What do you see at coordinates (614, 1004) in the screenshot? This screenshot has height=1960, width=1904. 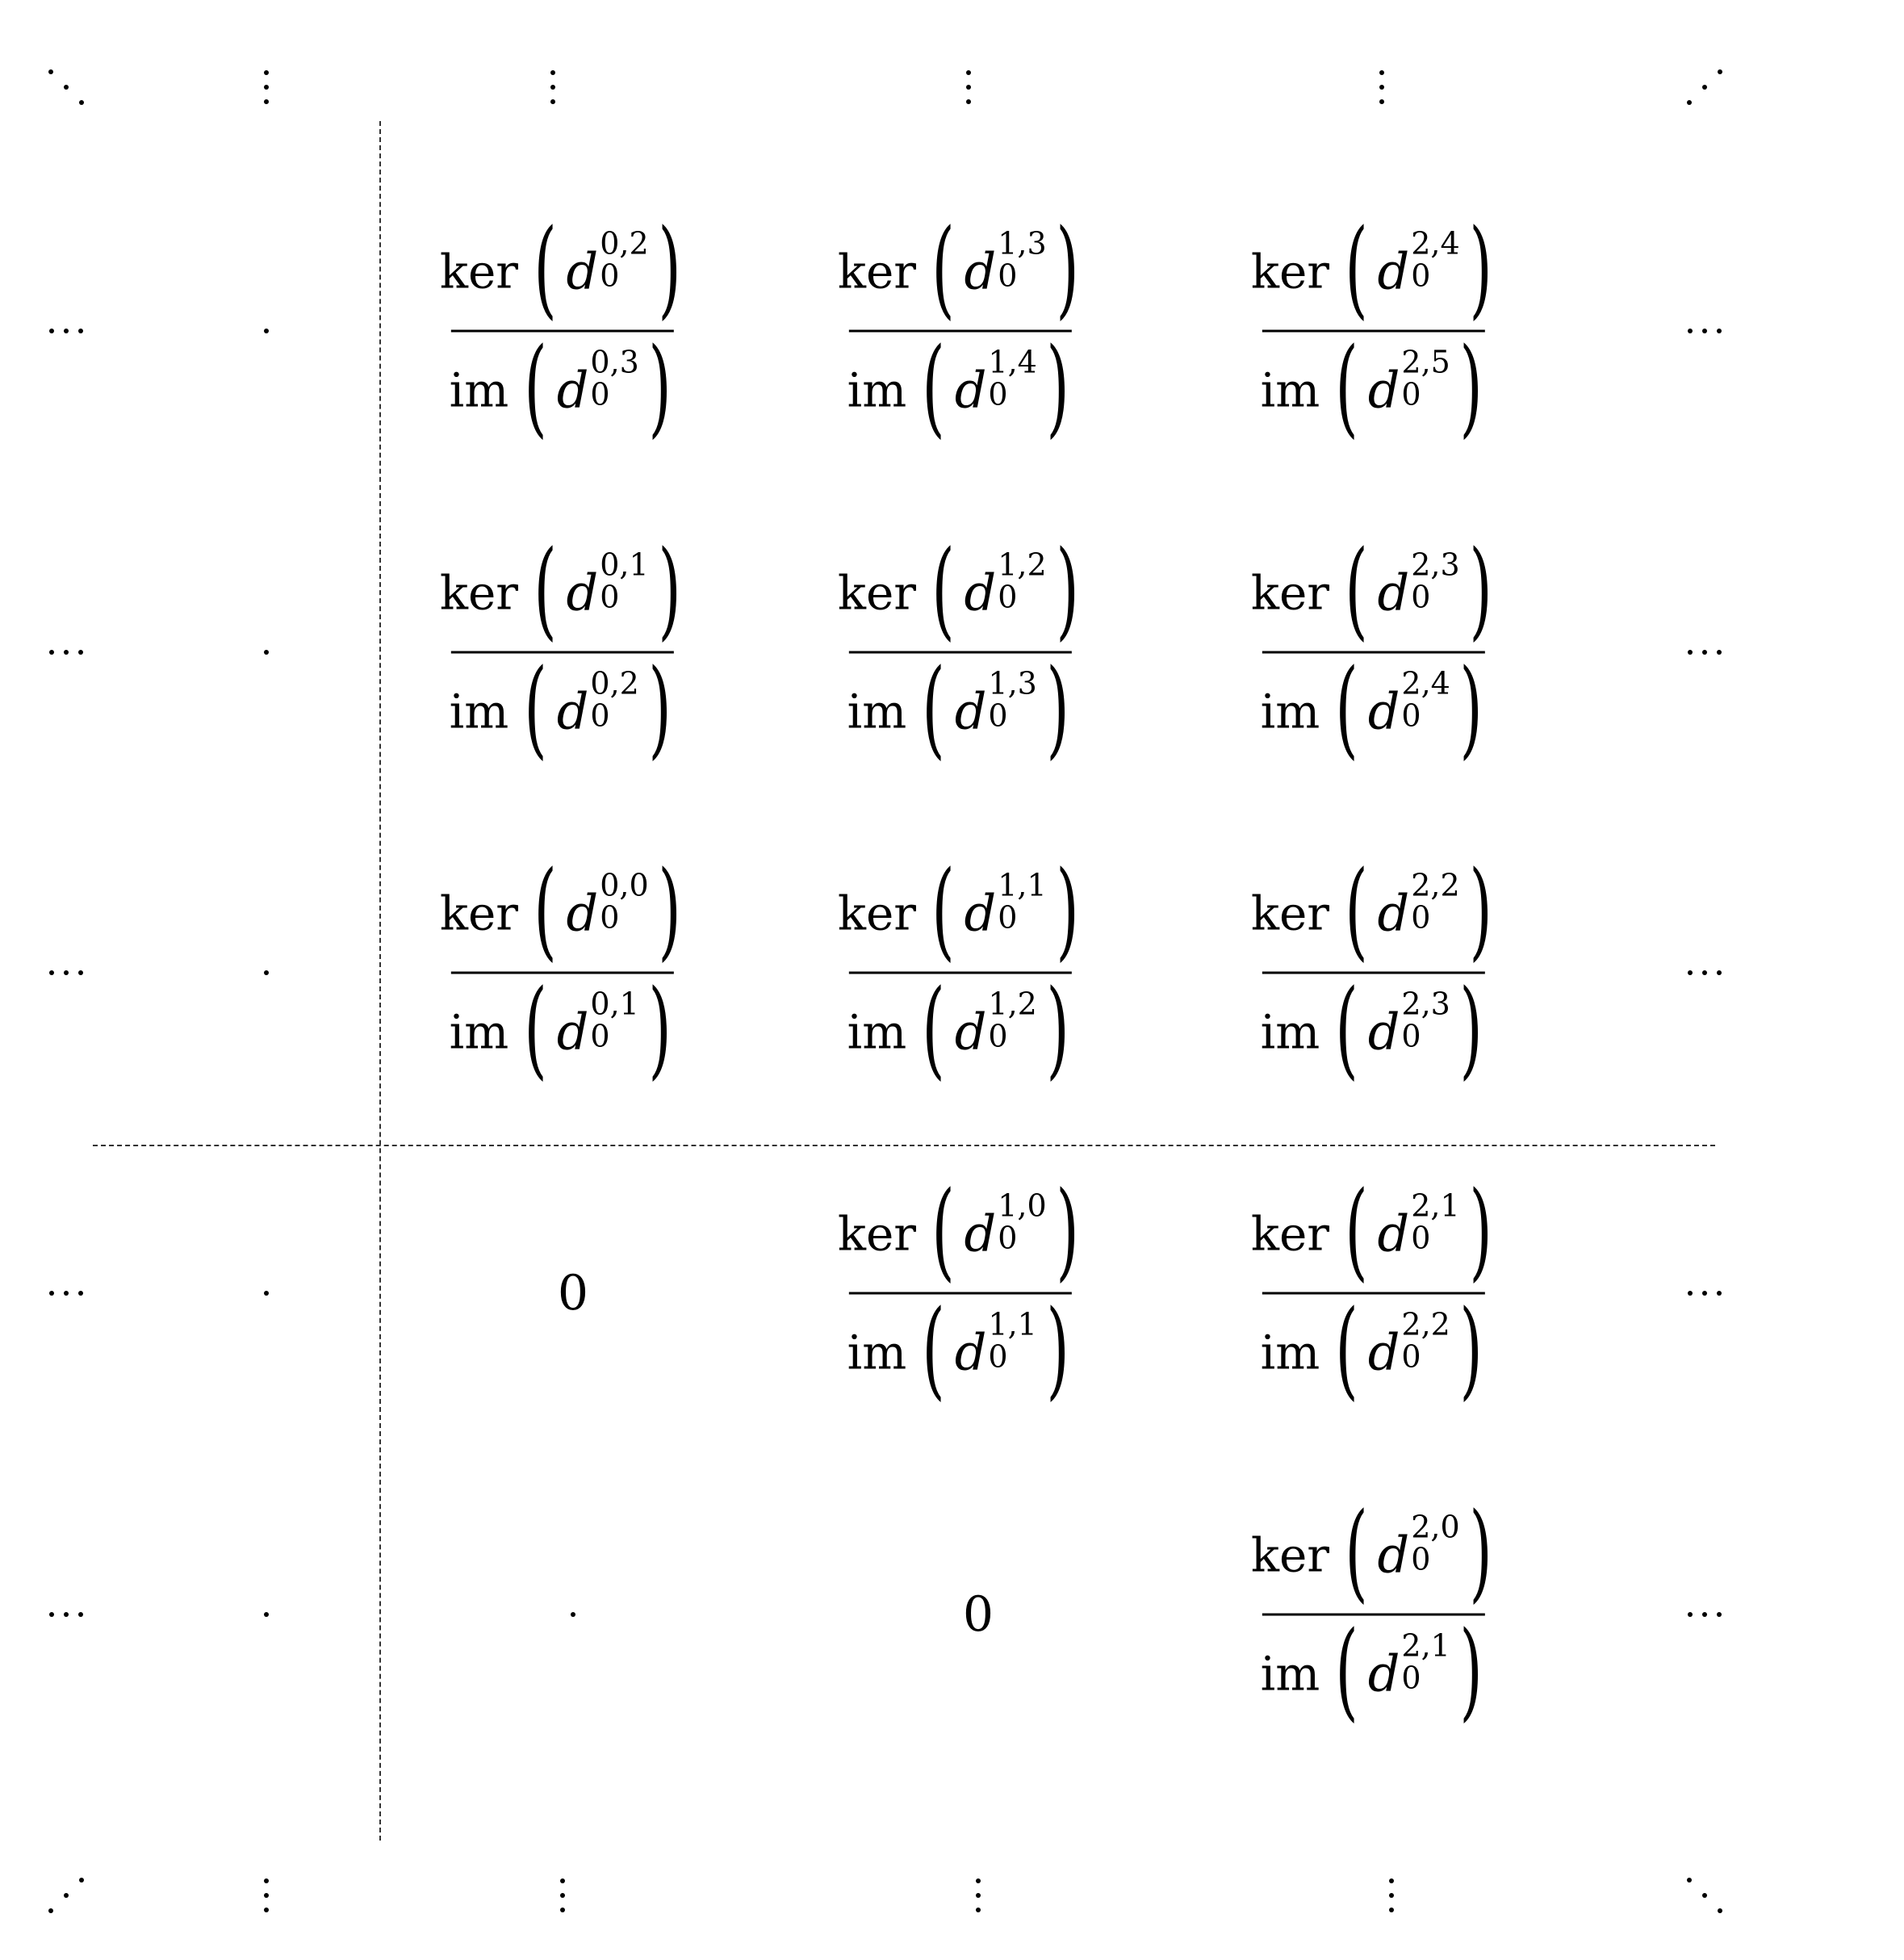 I see `bidegree-superscript: 0,1` at bounding box center [614, 1004].